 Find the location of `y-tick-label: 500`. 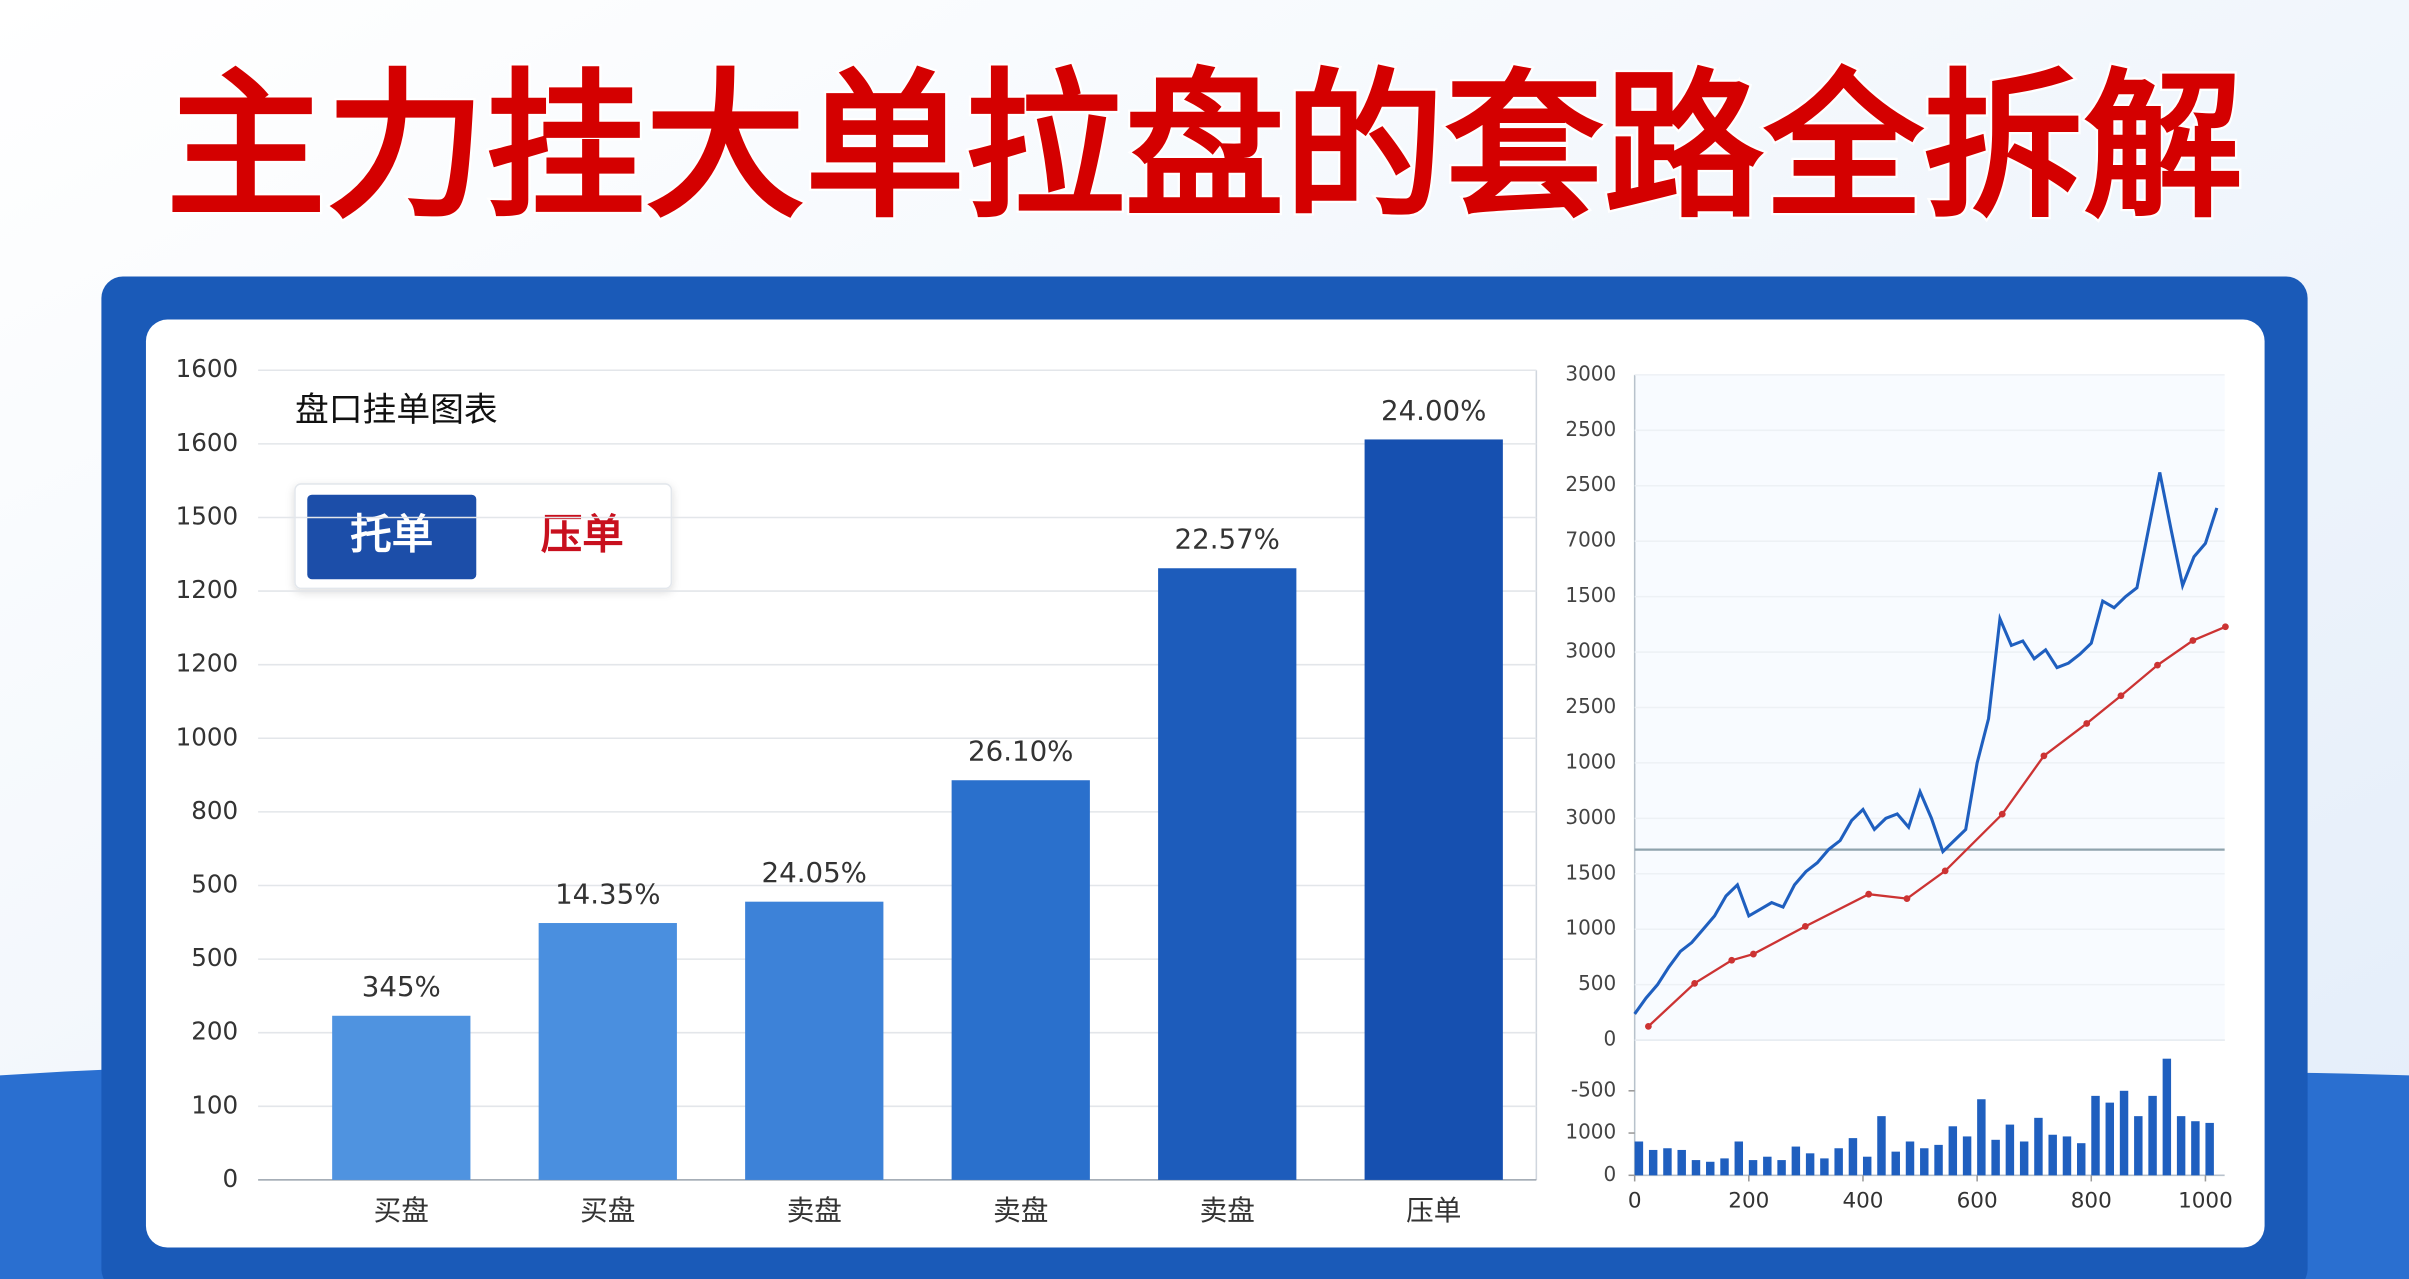

y-tick-label: 500 is located at coordinates (1597, 983).